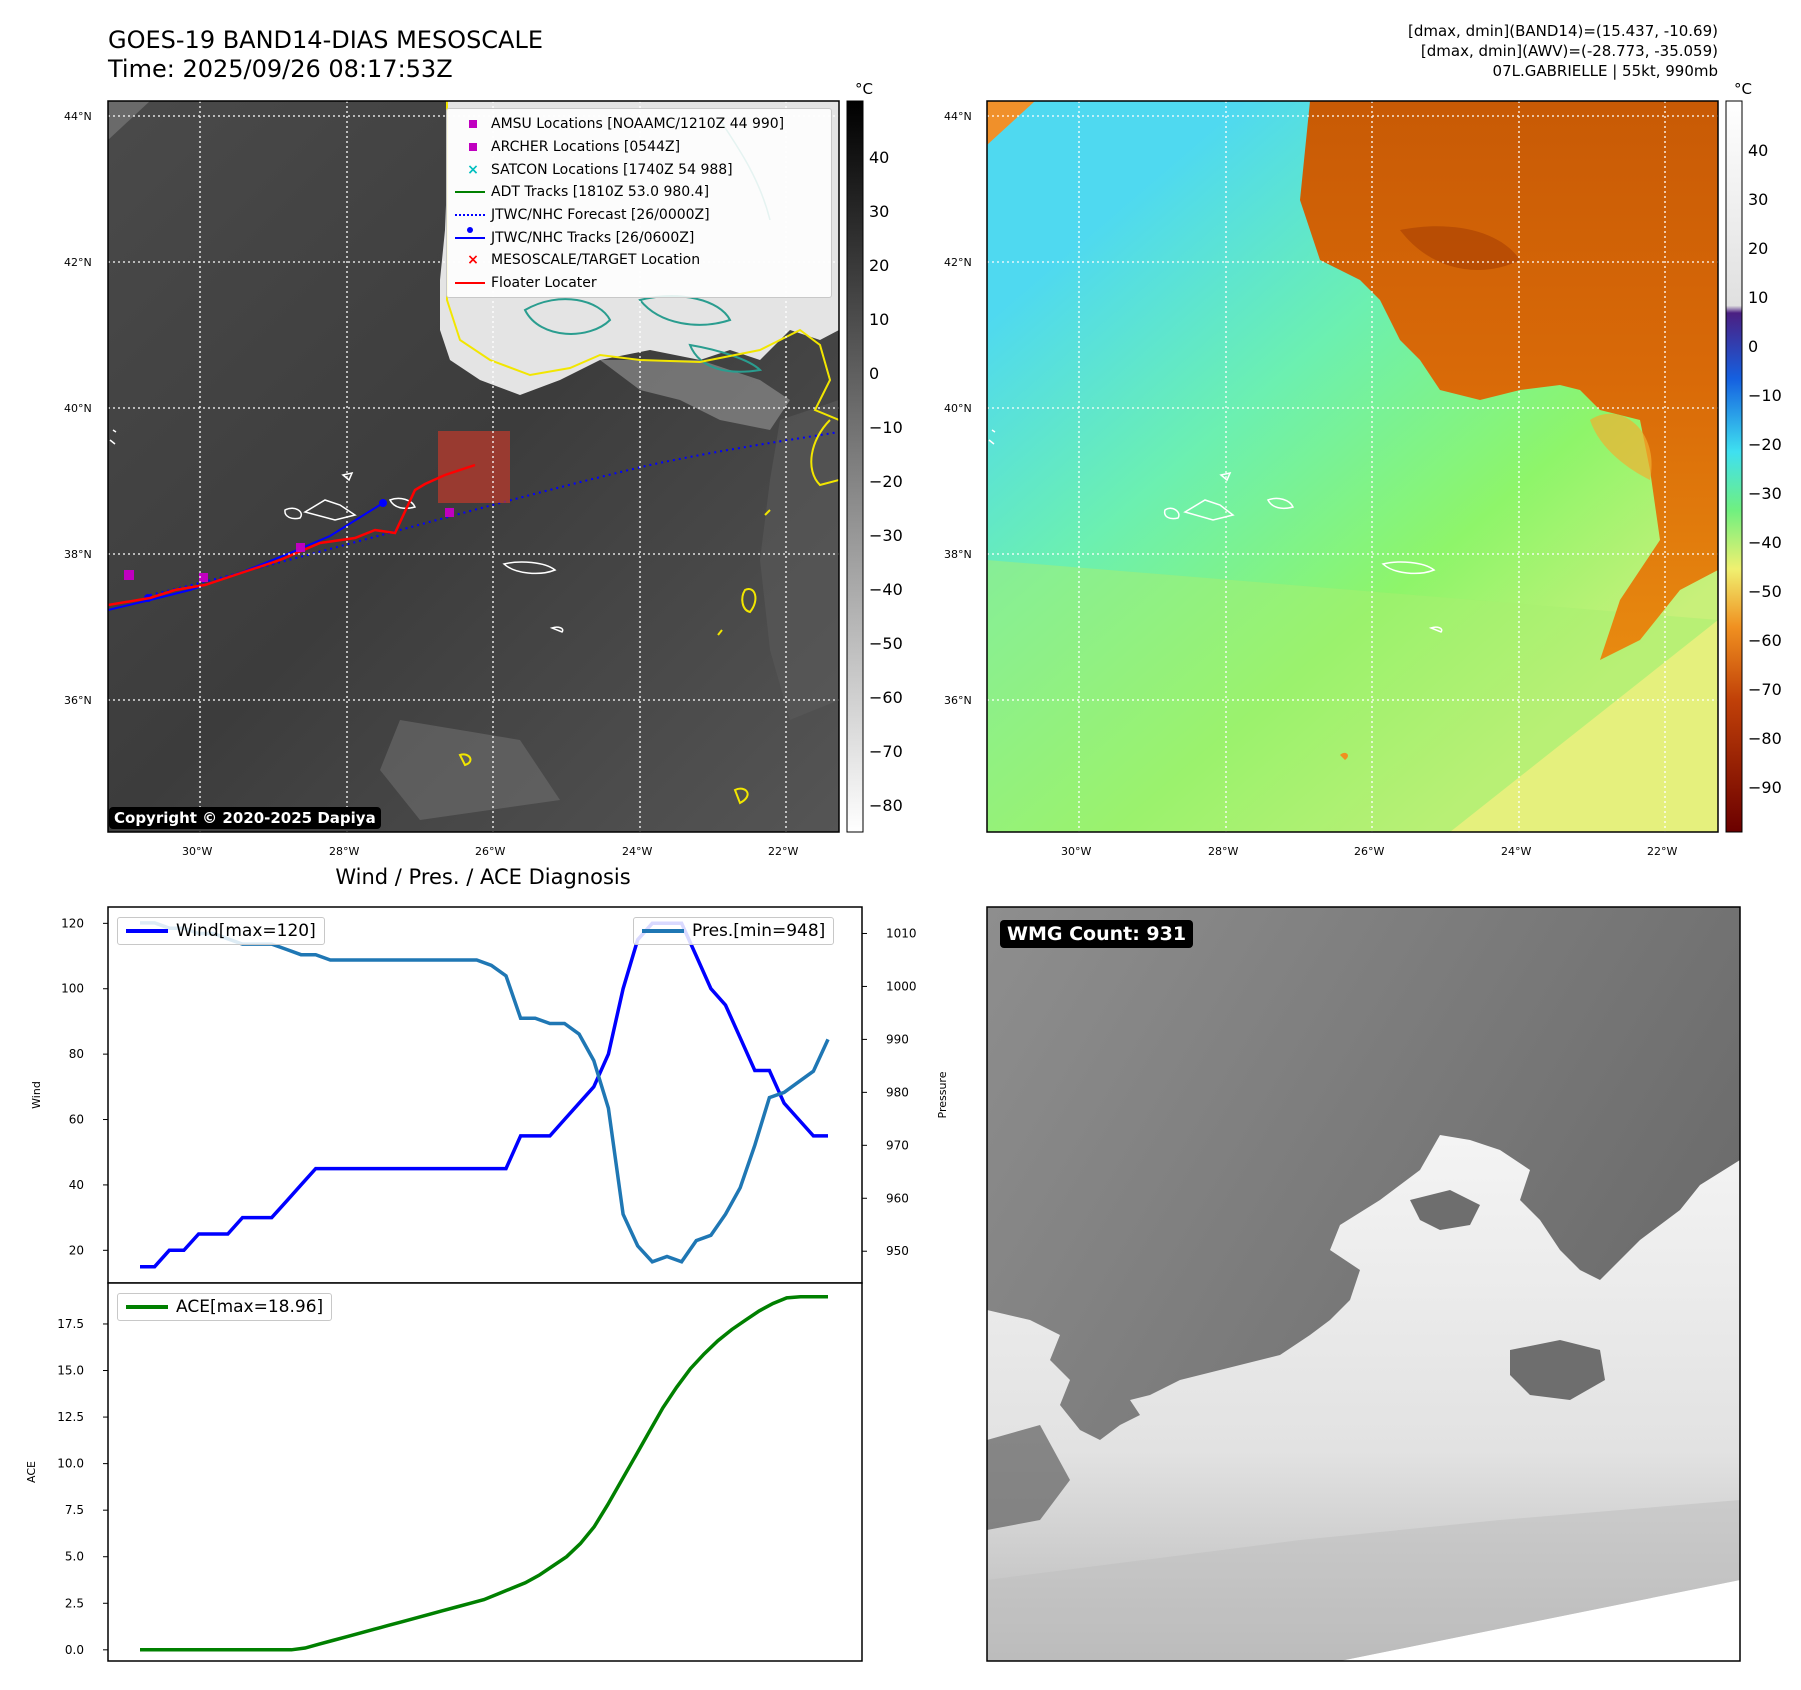 Image resolution: width=1801 pixels, height=1690 pixels. I want to click on ace-tick-label: 17.5, so click(70, 1324).